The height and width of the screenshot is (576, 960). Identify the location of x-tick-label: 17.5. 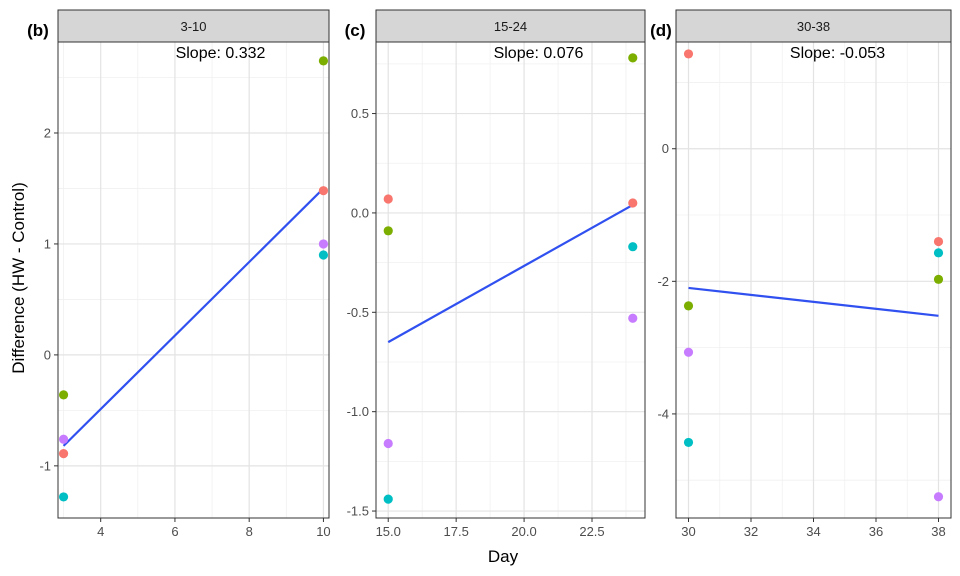
(456, 531).